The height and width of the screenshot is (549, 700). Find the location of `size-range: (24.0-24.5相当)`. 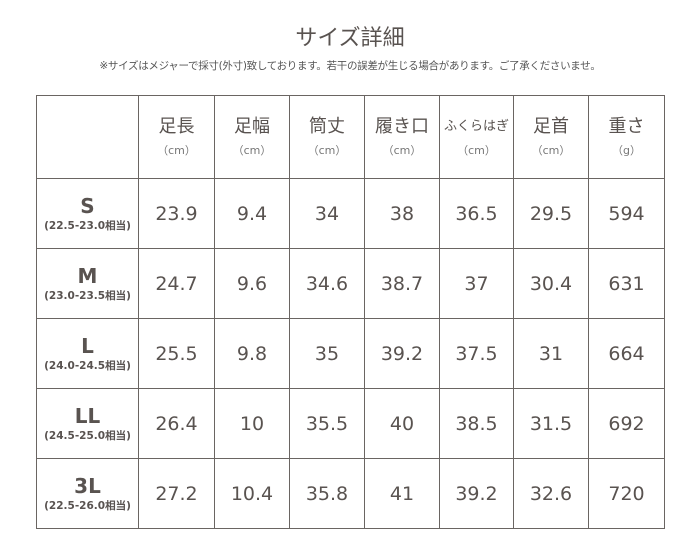

size-range: (24.0-24.5相当) is located at coordinates (87, 366).